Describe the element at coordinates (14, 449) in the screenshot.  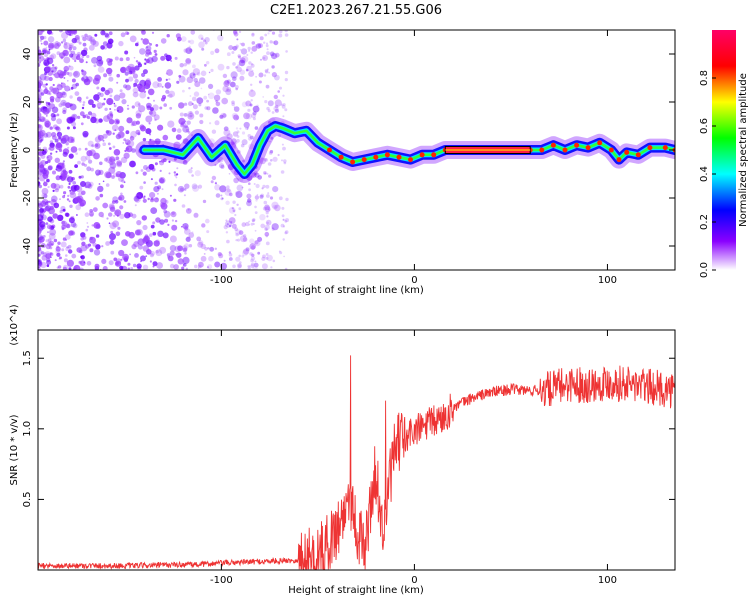
I see `snr-y-label: SNR (10 * v/v)` at that location.